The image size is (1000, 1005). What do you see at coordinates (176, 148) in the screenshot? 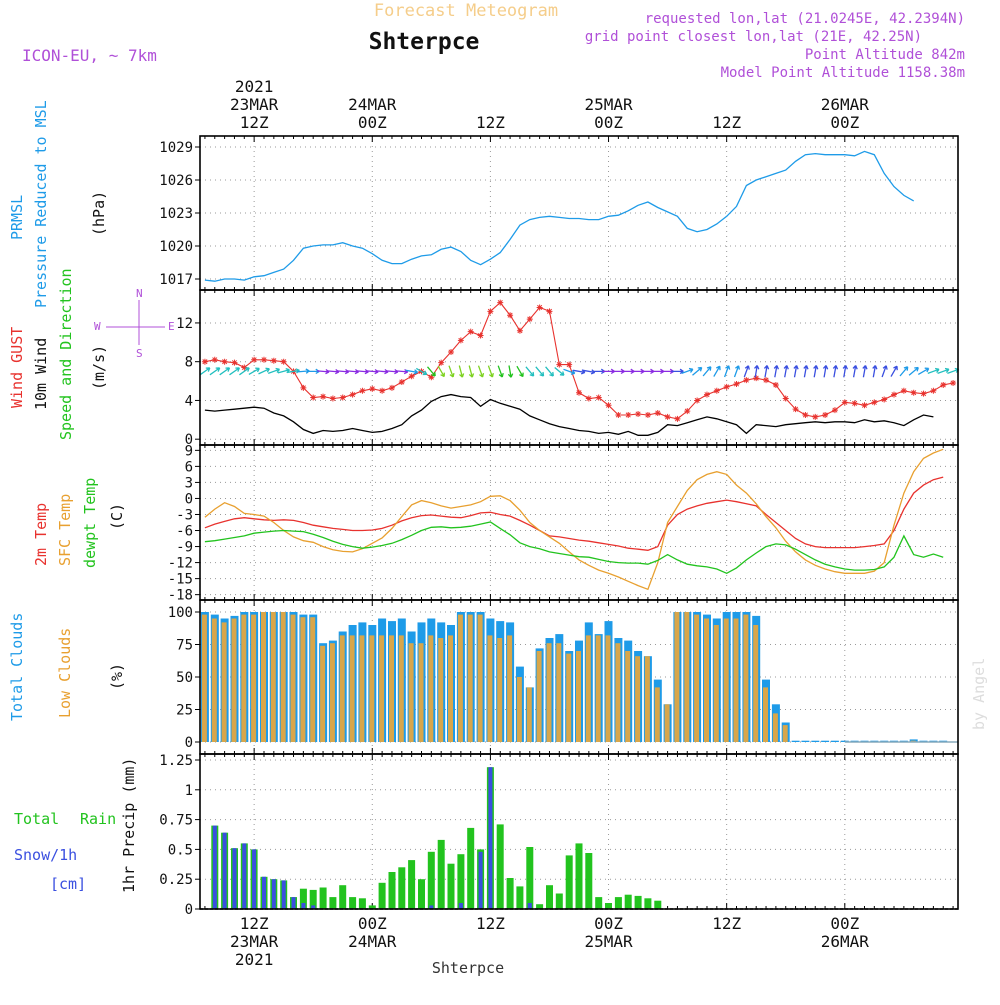
I see `pressure-ytick-label: 1029` at bounding box center [176, 148].